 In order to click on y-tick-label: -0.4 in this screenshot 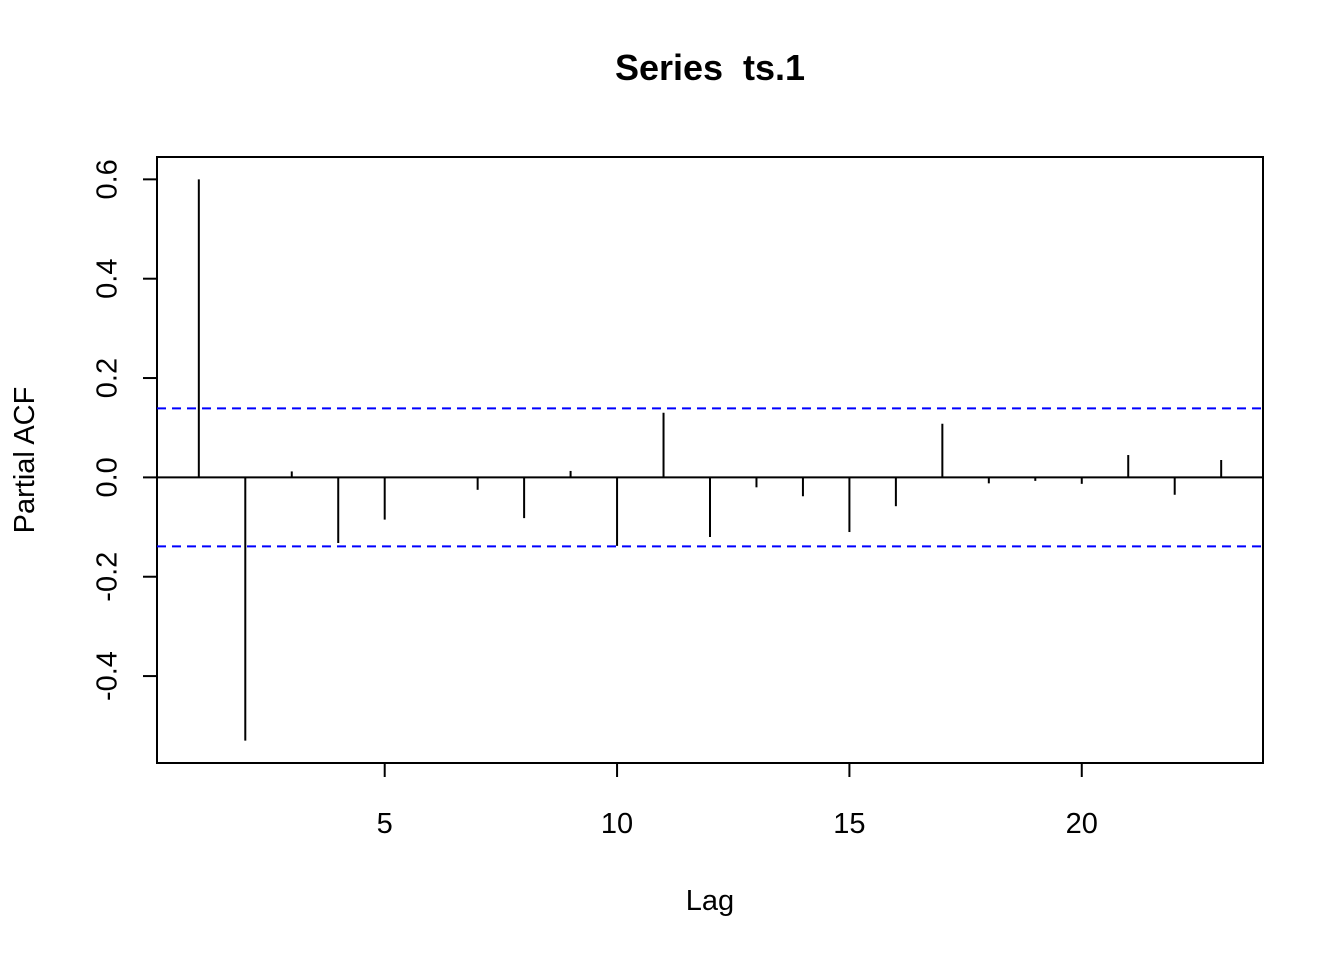, I will do `click(108, 676)`.